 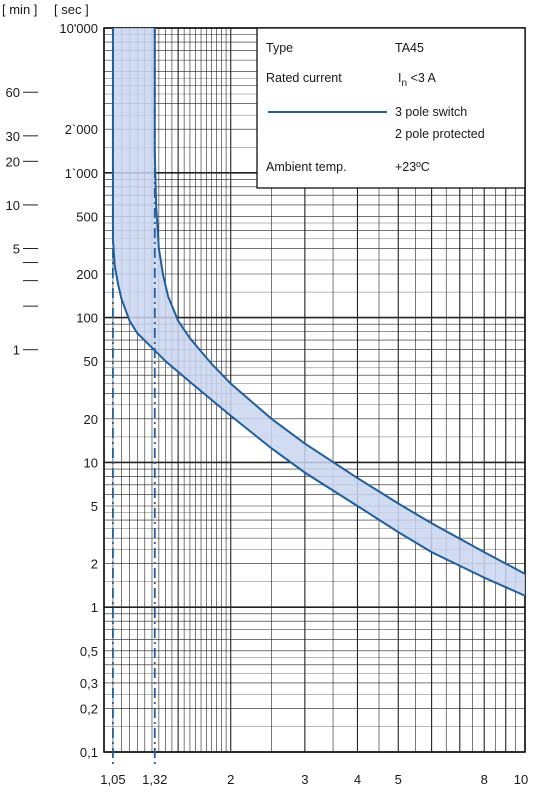 I want to click on y-tick-label: 10'000, so click(x=78, y=28).